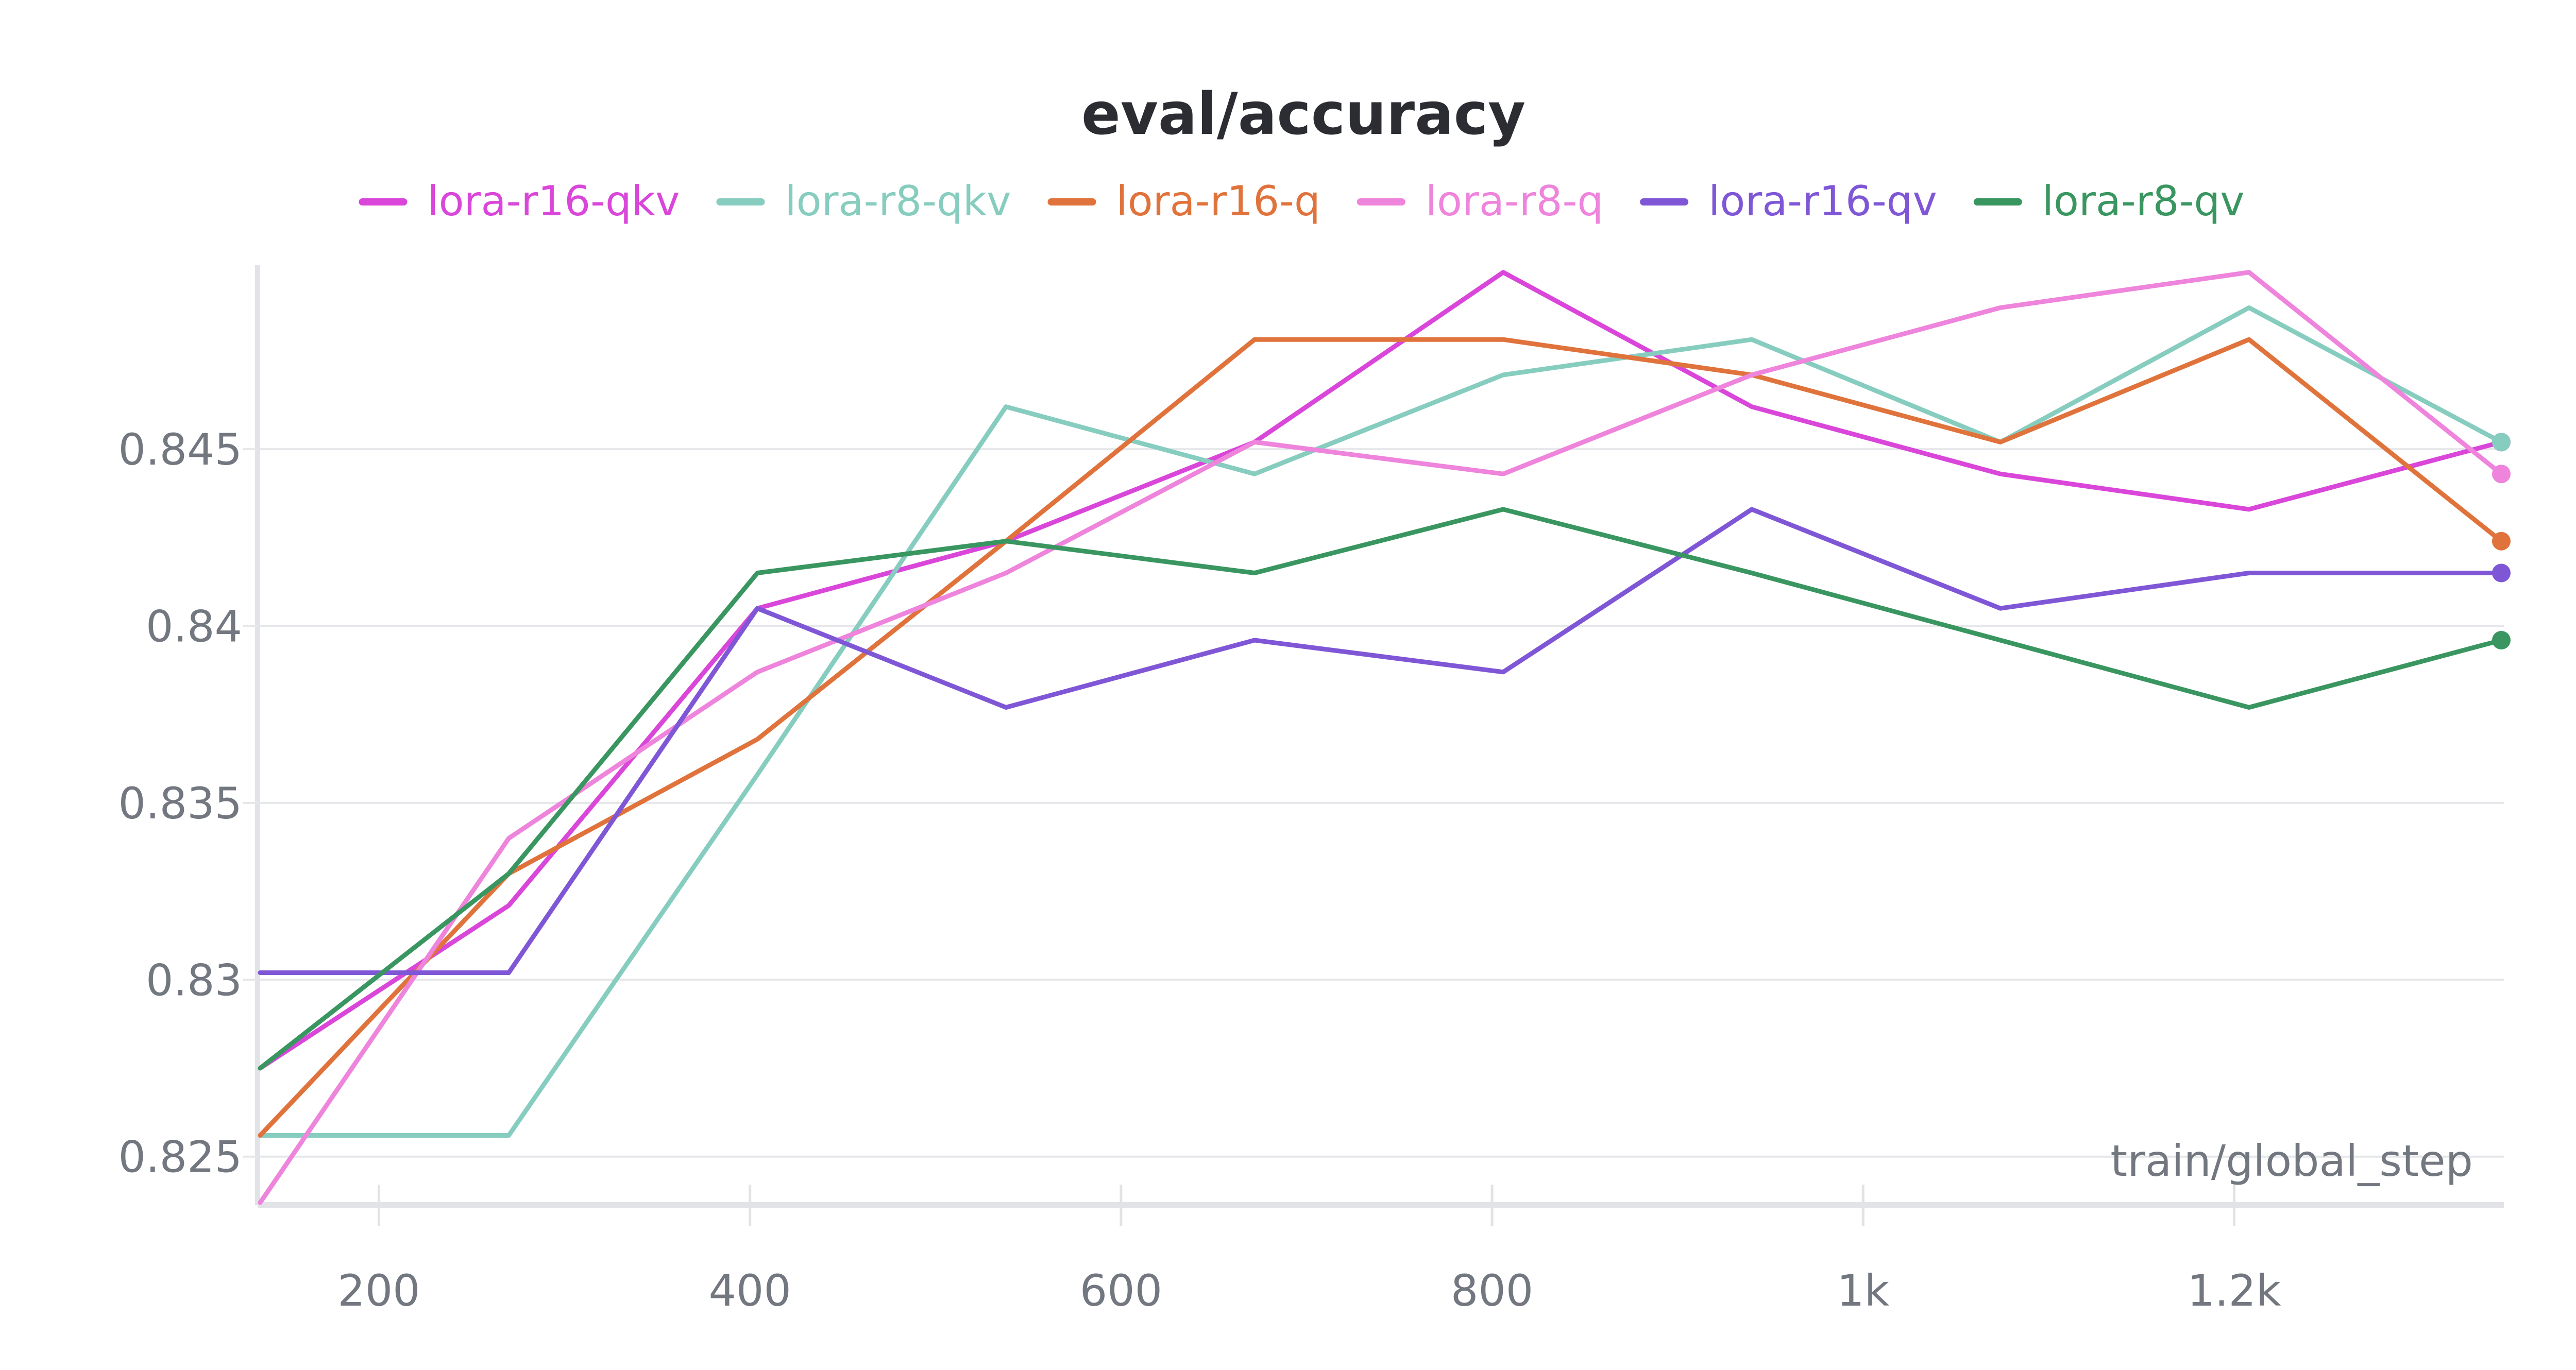  Describe the element at coordinates (180, 449) in the screenshot. I see `y-tick-label: 0.845` at that location.